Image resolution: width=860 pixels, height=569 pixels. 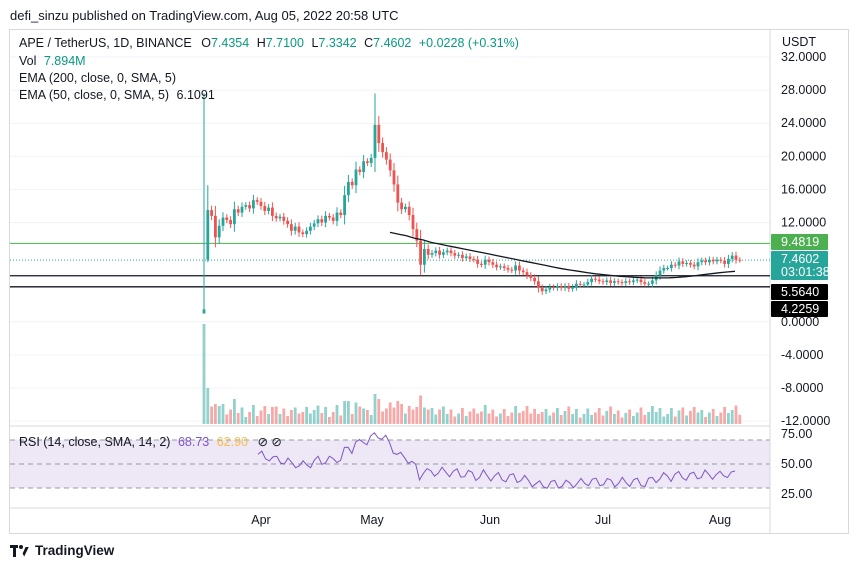 I want to click on open-value: 7.4354, so click(x=230, y=43).